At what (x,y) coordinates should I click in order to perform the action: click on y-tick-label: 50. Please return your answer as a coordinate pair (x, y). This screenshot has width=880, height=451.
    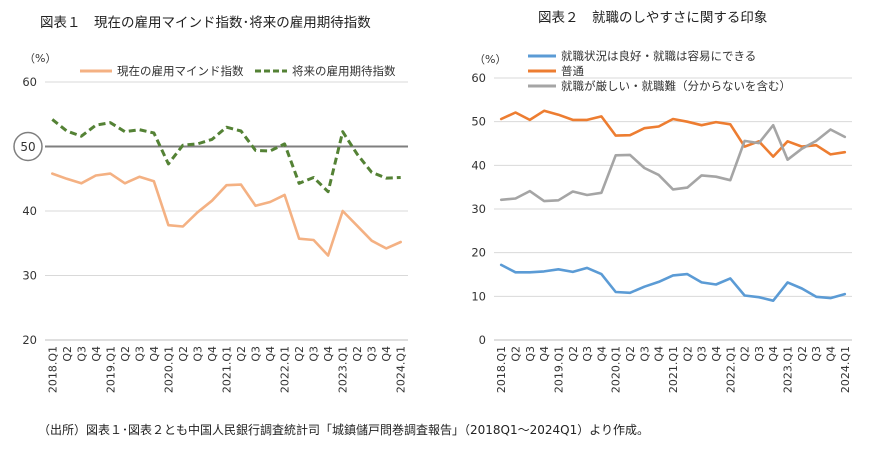
    Looking at the image, I should click on (478, 122).